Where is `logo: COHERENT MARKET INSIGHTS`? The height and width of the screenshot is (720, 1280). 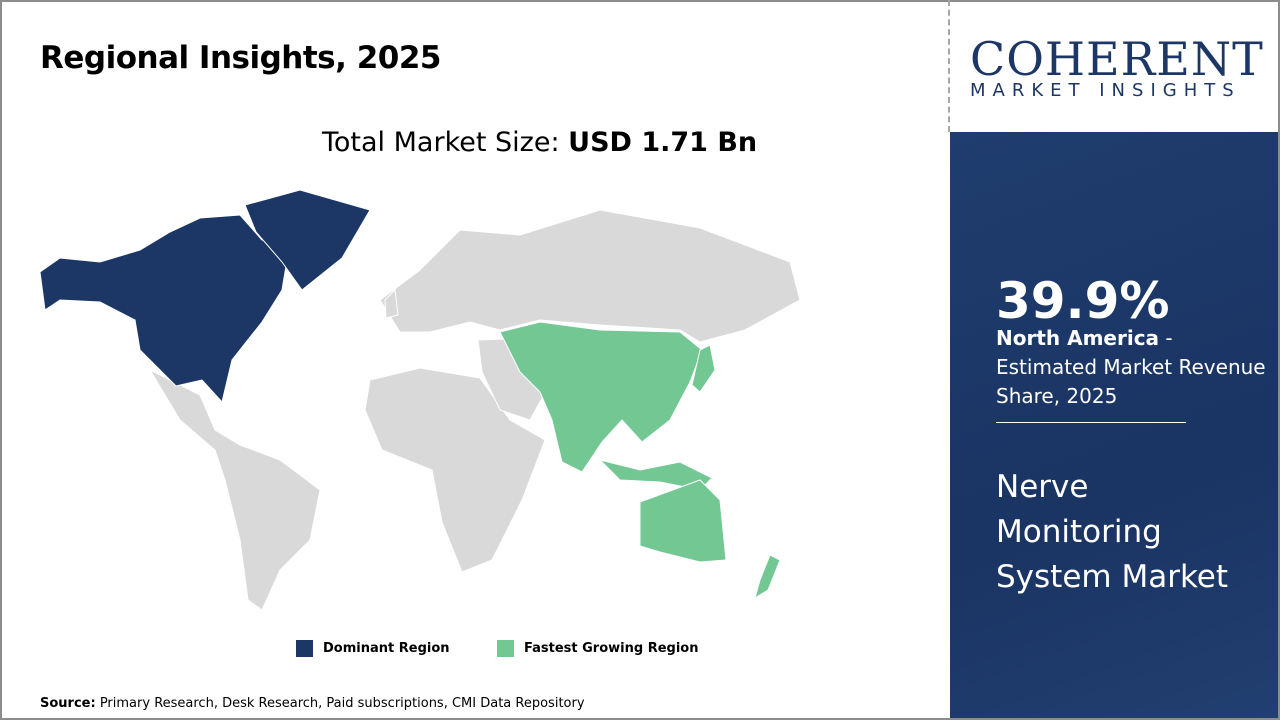 logo: COHERENT MARKET INSIGHTS is located at coordinates (1114, 67).